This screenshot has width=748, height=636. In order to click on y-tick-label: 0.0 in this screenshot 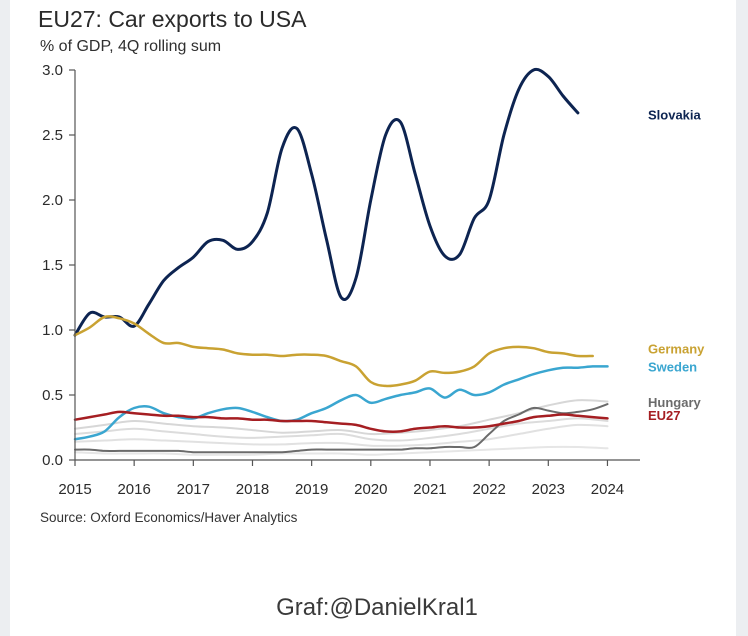, I will do `click(52, 460)`.